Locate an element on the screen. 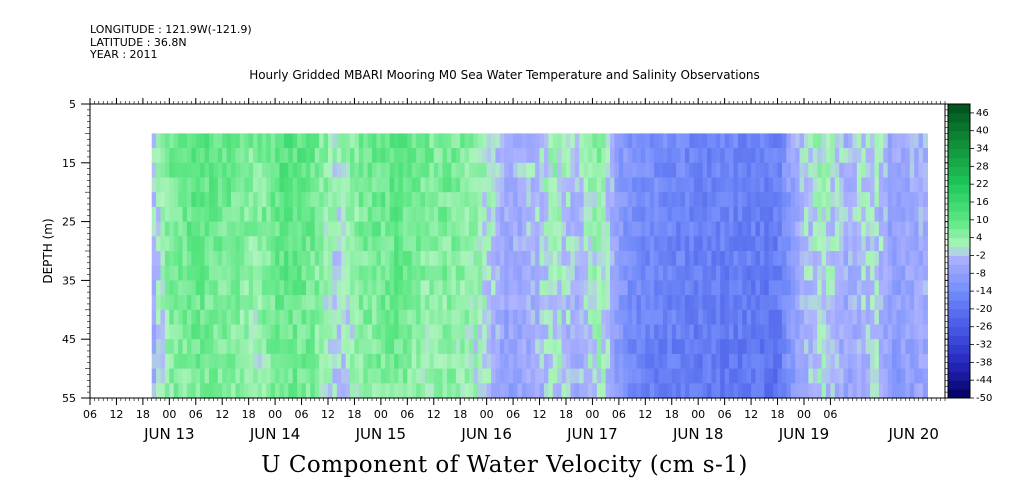 The width and height of the screenshot is (1009, 504). x-day-label: JUN 17 is located at coordinates (591, 434).